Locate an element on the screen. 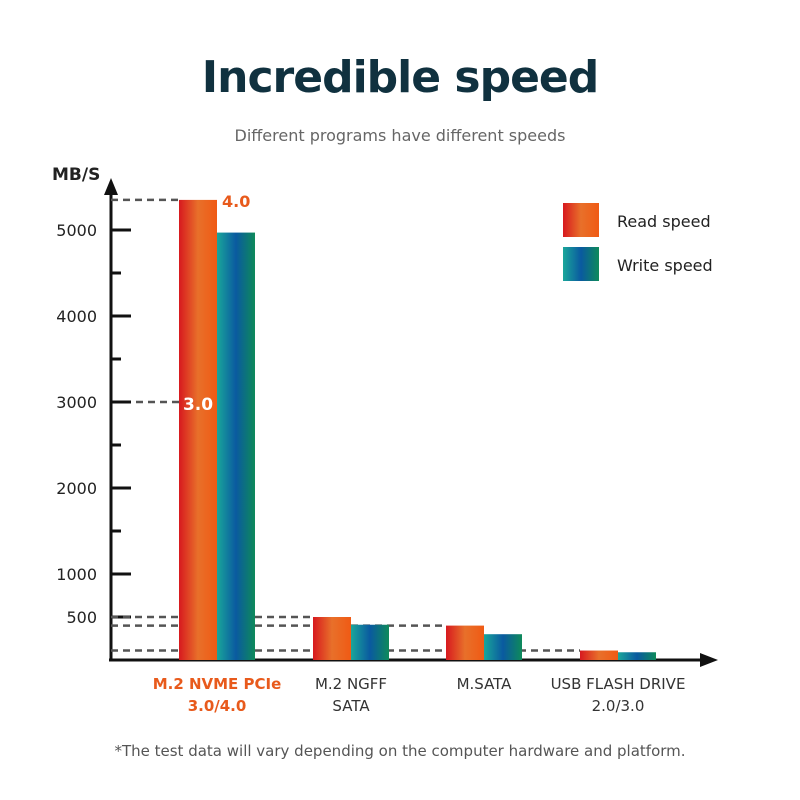 The image size is (800, 800). page-title: Incredible speed is located at coordinates (400, 77).